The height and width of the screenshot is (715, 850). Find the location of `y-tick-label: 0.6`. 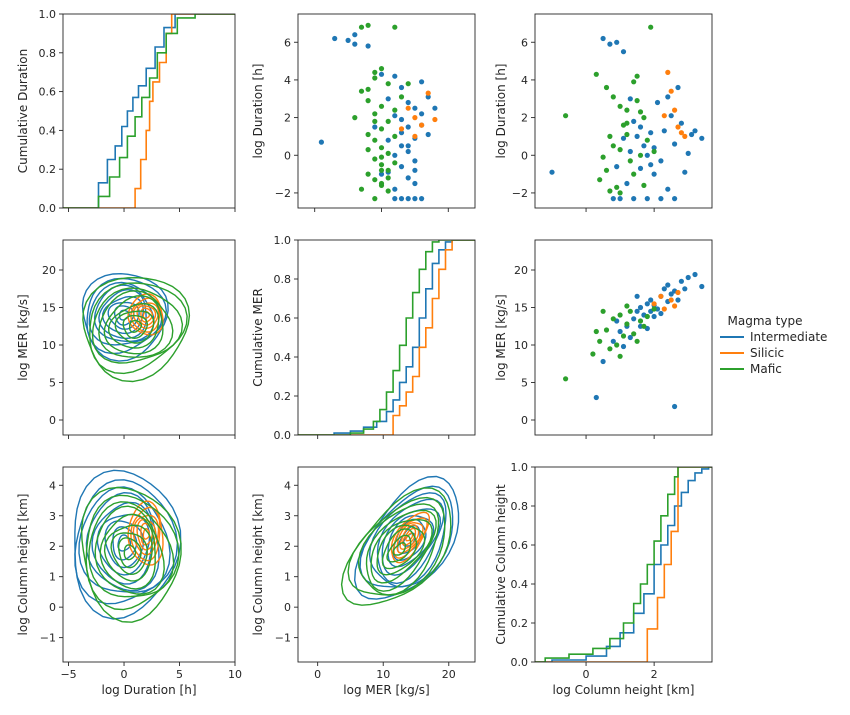

y-tick-label: 0.6 is located at coordinates (520, 545).